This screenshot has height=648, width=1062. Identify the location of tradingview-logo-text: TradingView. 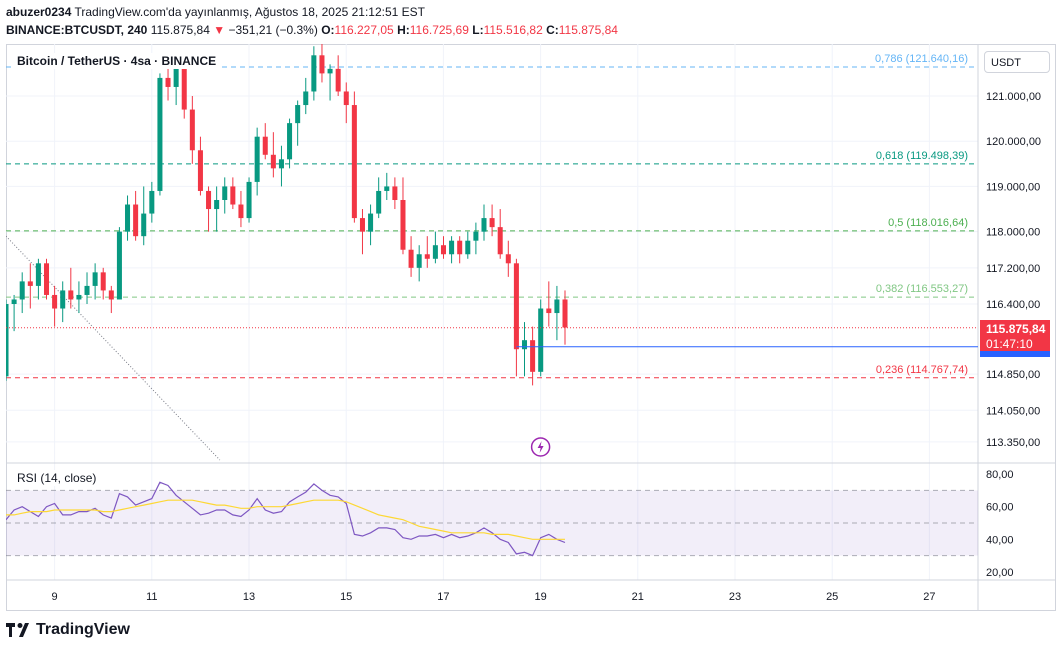
(83, 629).